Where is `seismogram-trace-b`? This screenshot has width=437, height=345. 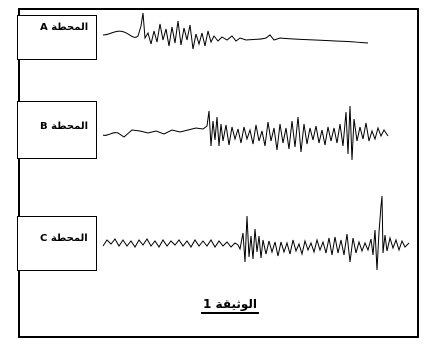 seismogram-trace-b is located at coordinates (245, 133).